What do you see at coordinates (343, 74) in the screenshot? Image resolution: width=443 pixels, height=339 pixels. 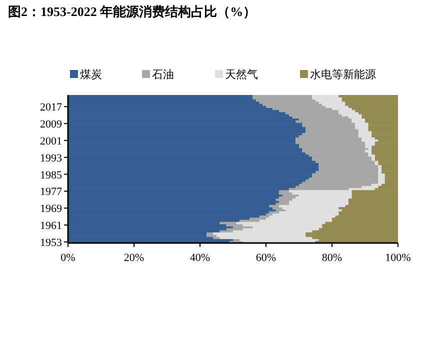 I see `legend-label: 水电等新能源` at bounding box center [343, 74].